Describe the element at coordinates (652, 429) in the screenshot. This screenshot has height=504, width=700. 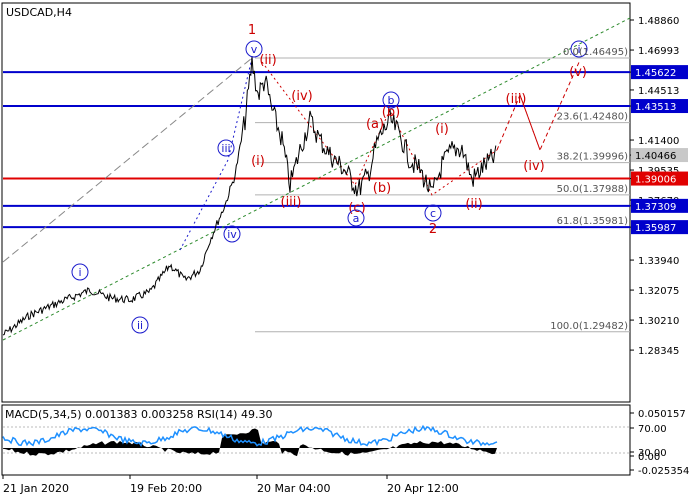
I see `indicator-tick-label: 70.00` at that location.